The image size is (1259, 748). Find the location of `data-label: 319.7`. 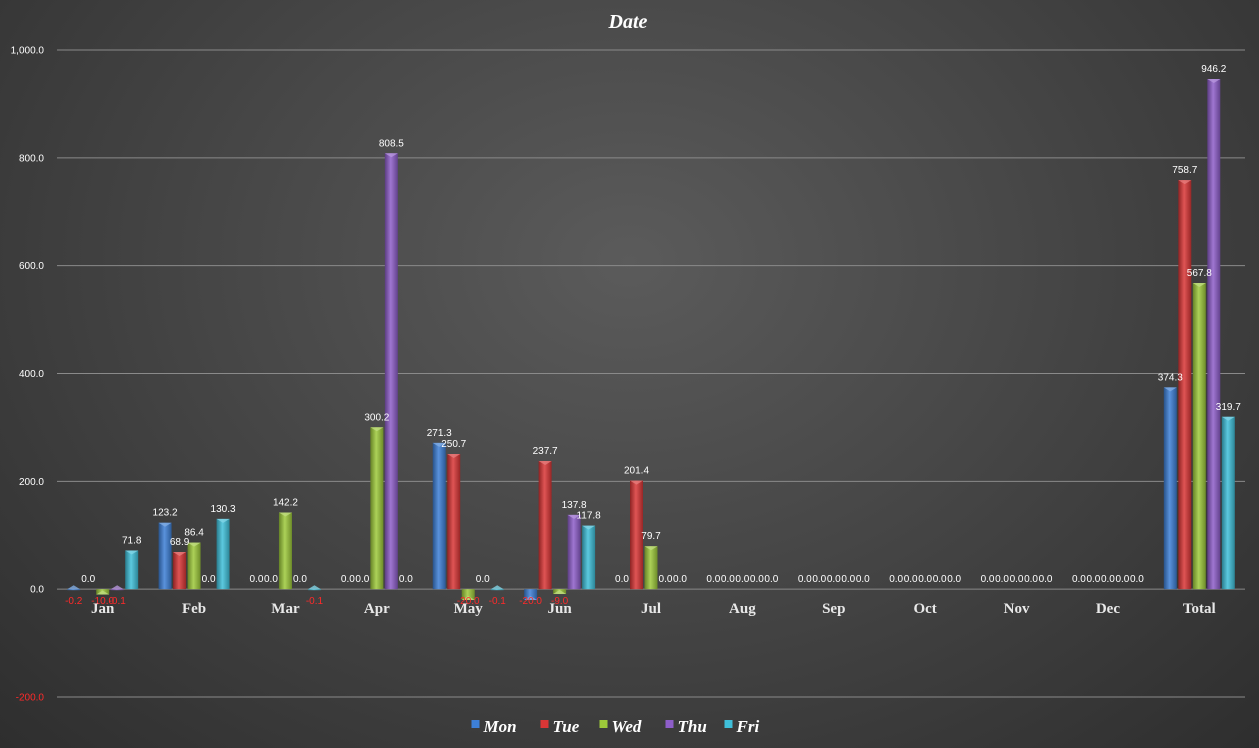

data-label: 319.7 is located at coordinates (1228, 407).